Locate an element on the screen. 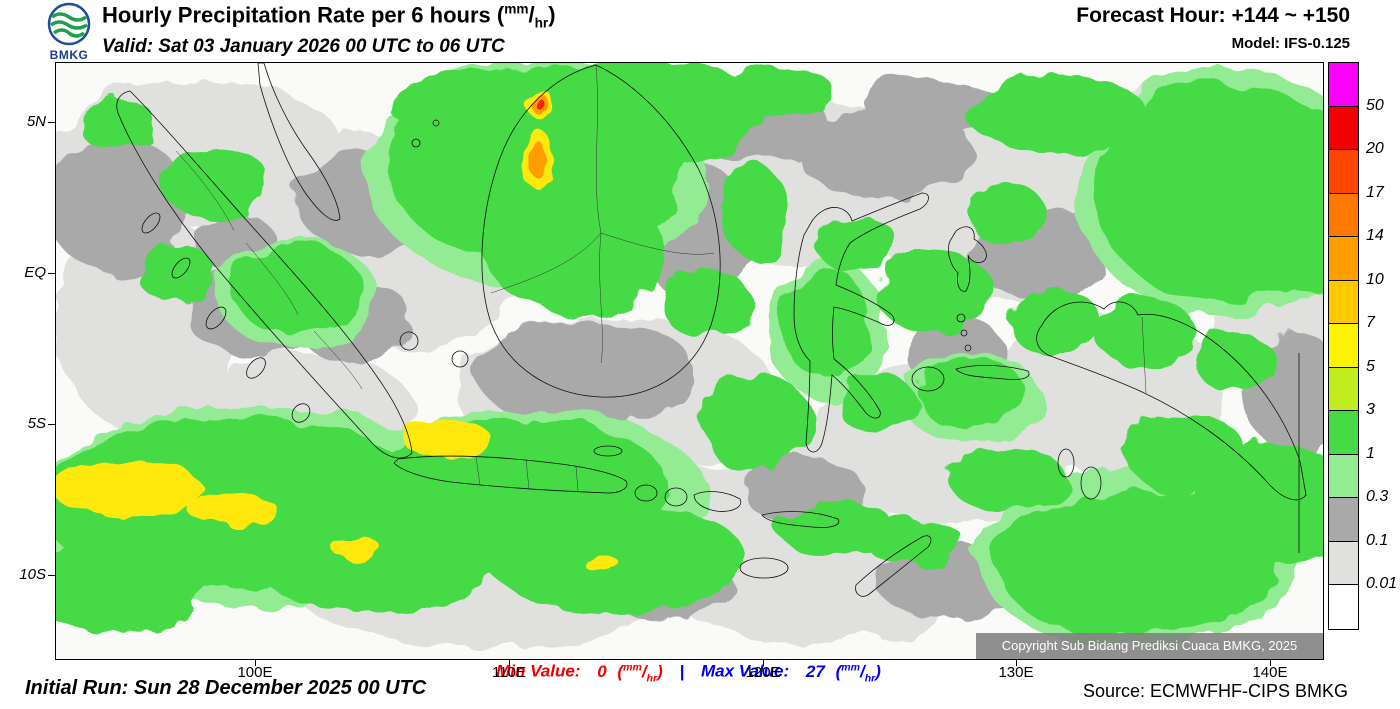 The width and height of the screenshot is (1400, 709). legend-value: 17 is located at coordinates (1375, 192).